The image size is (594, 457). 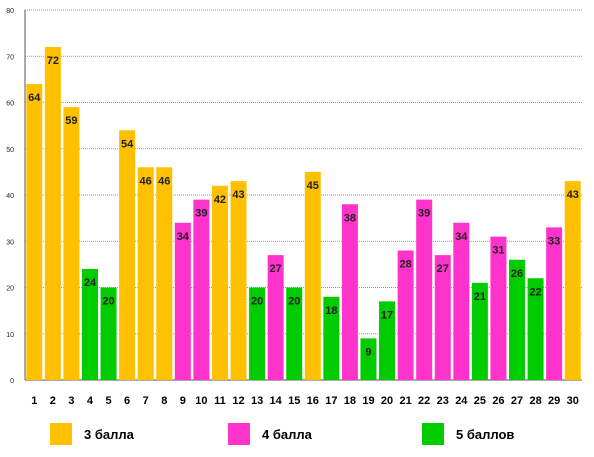 I want to click on data-label: 17, so click(x=387, y=315).